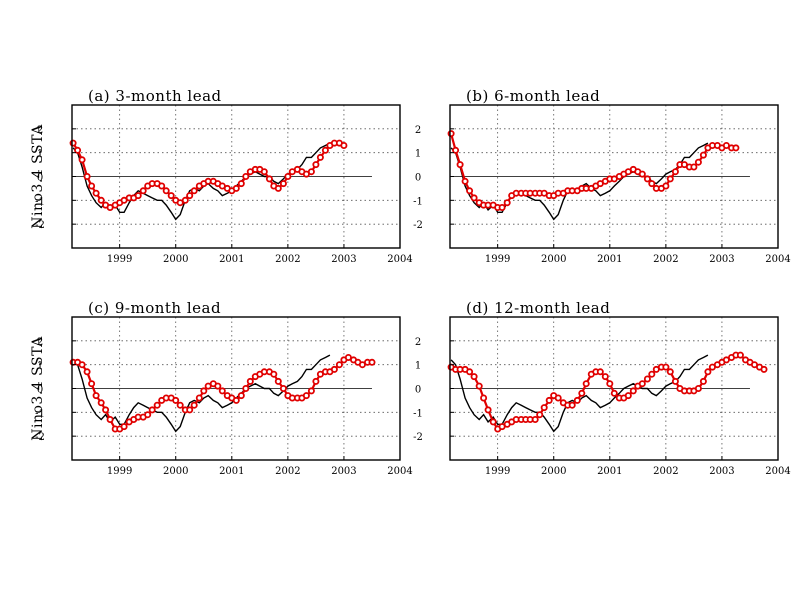 The image size is (800, 600). I want to click on panel-title: (c) 9-month lead, so click(154, 308).